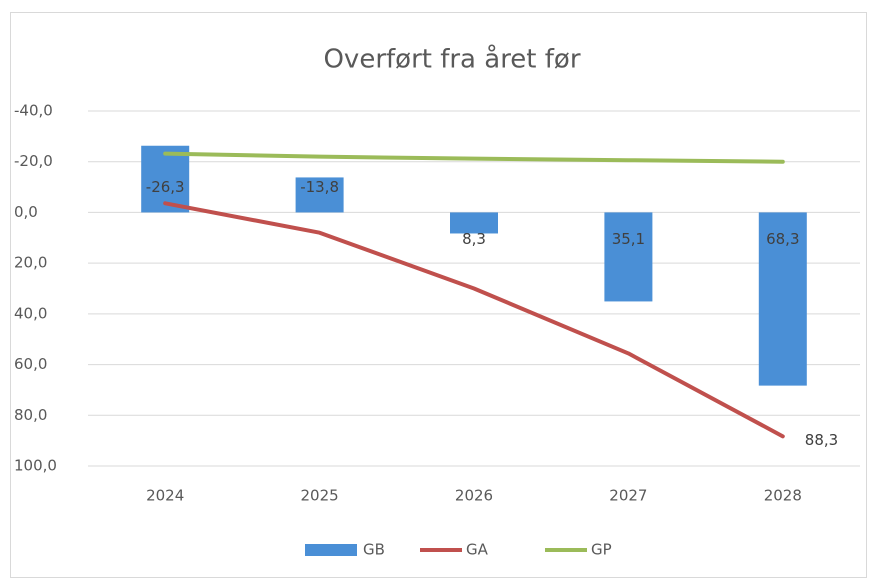 This screenshot has height=581, width=878. I want to click on legend-label: GB, so click(374, 550).